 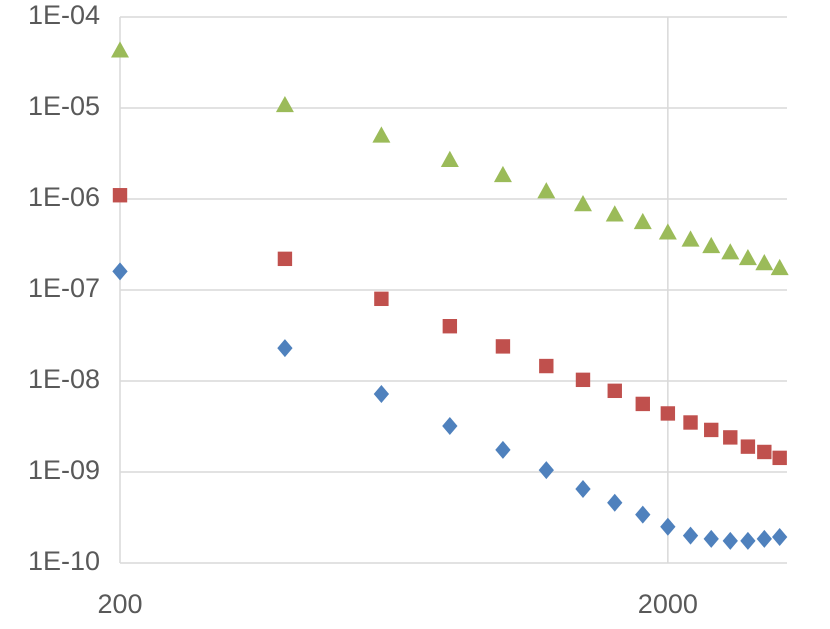 I want to click on y-tick-label: 1E-07, so click(x=64, y=288).